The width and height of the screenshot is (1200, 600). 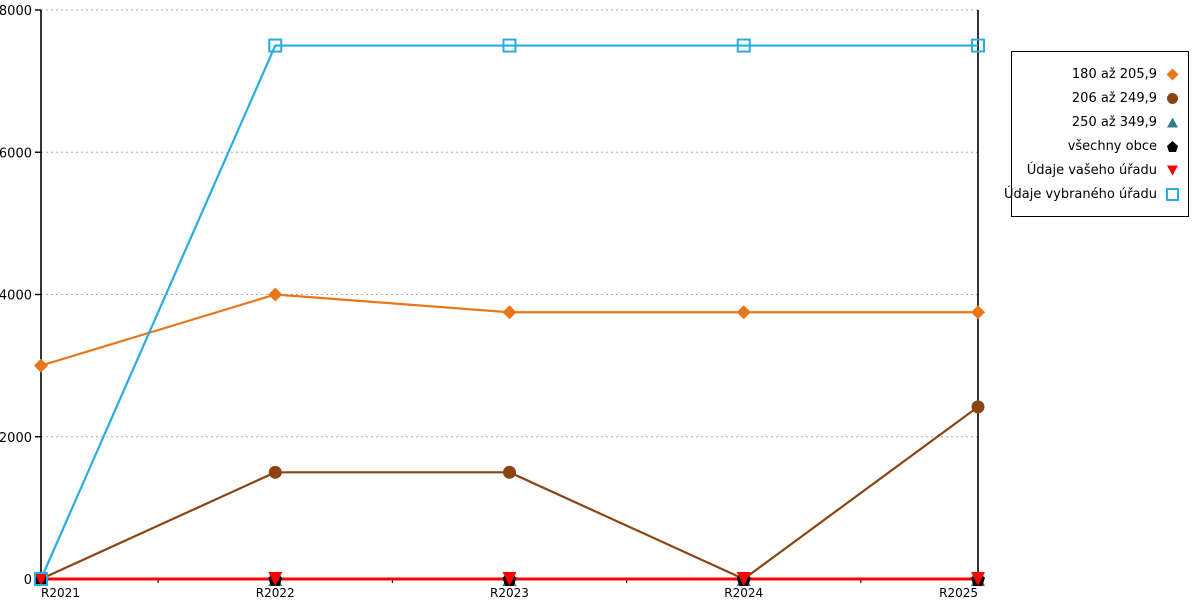 I want to click on legend-item: Údaje vašeho úřadu, so click(x=1099, y=170).